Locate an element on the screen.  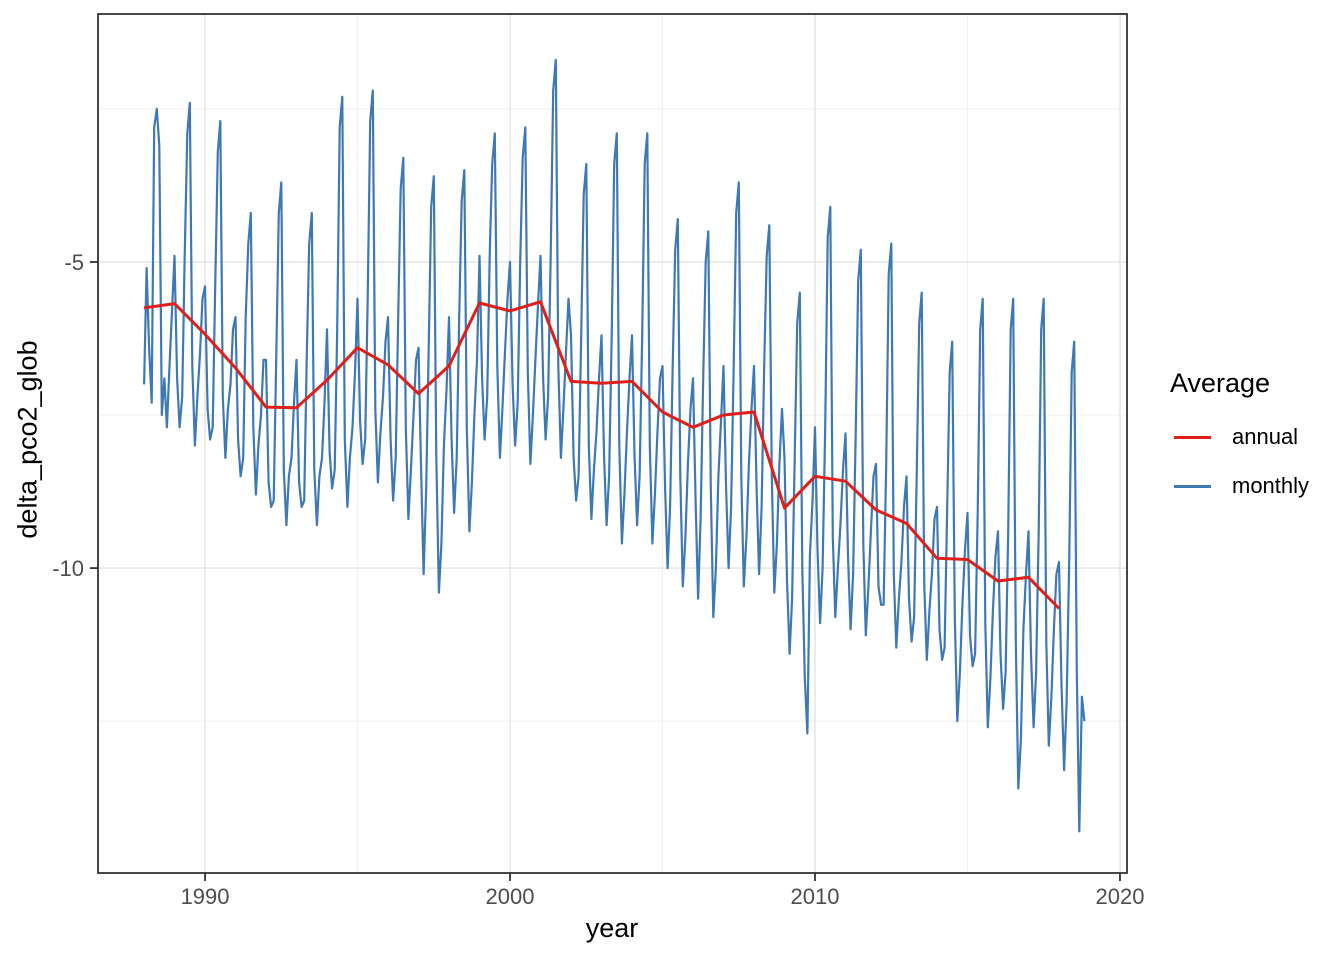
legend: Average annual monthly is located at coordinates (1239, 444).